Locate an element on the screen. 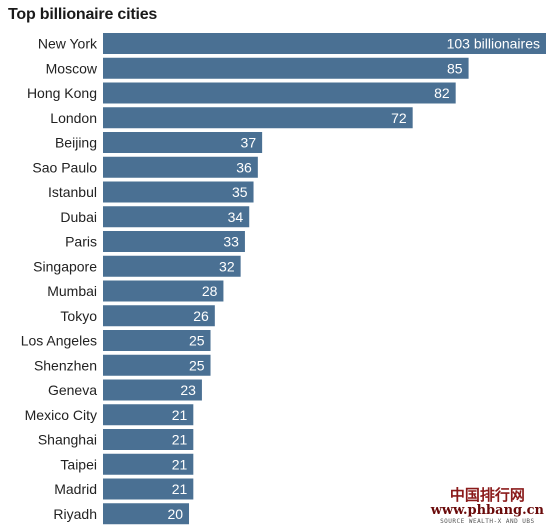 This screenshot has height=530, width=550. bar-istanbul is located at coordinates (178, 192).